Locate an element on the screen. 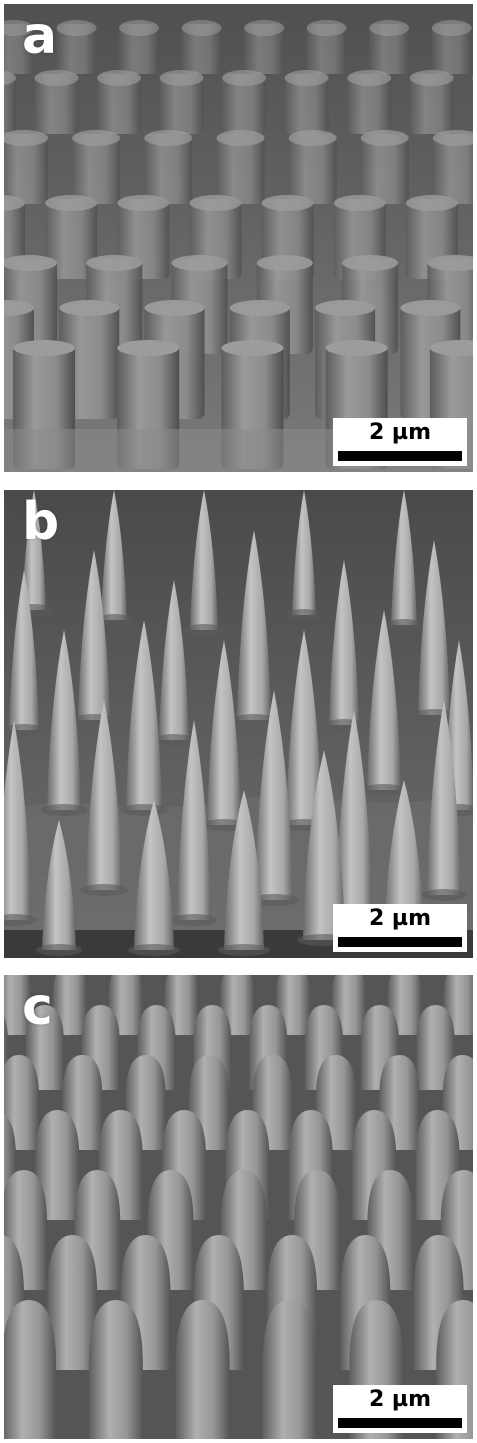 The height and width of the screenshot is (1443, 477). scale-bar-c: 2 µm is located at coordinates (400, 1409).